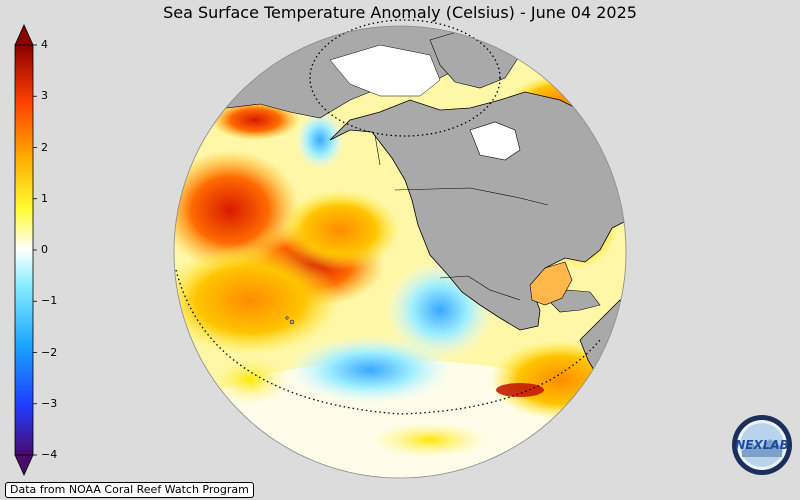 This screenshot has height=500, width=800. What do you see at coordinates (292, 322) in the screenshot?
I see `hawaii-islands` at bounding box center [292, 322].